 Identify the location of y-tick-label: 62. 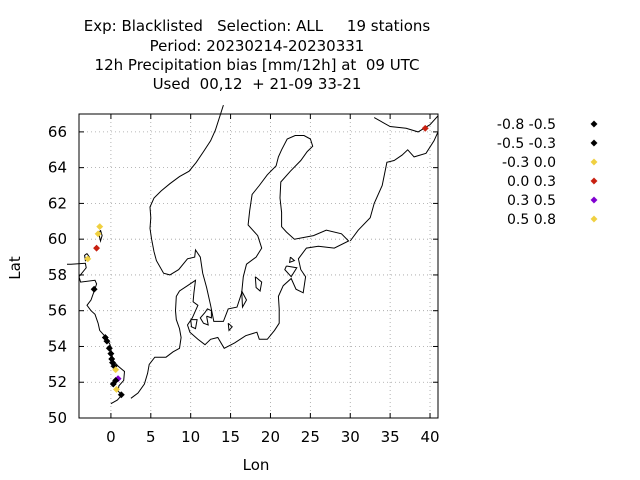
(57, 203).